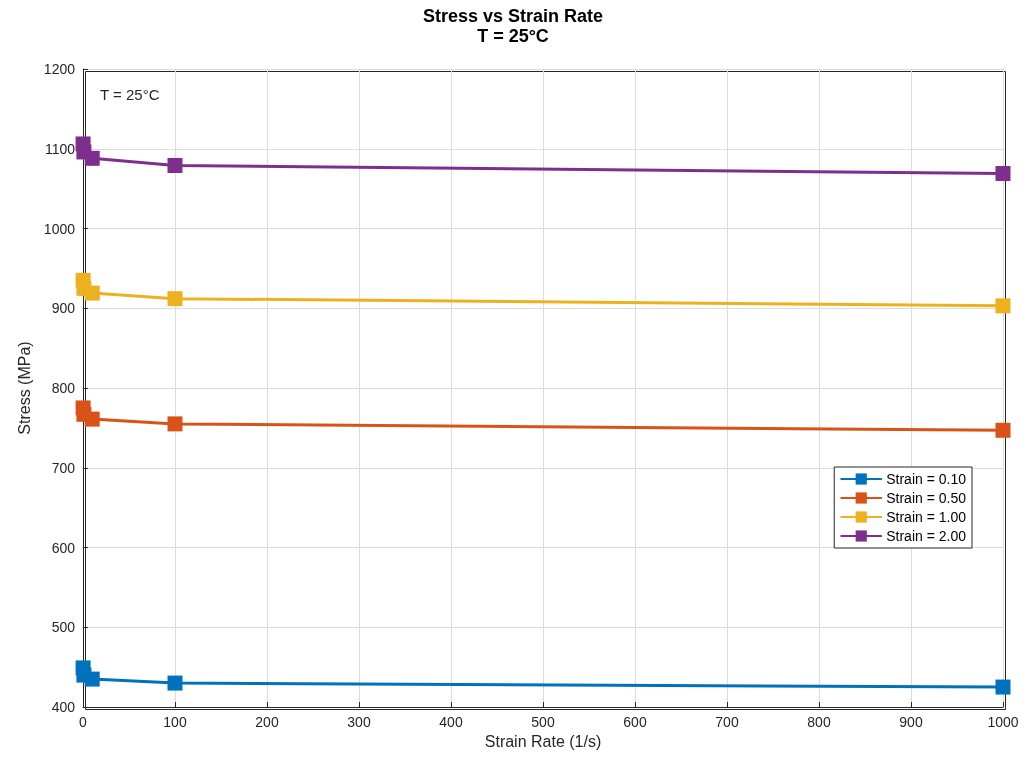 This screenshot has height=767, width=1026. What do you see at coordinates (83, 722) in the screenshot?
I see `x-tick-label: 0` at bounding box center [83, 722].